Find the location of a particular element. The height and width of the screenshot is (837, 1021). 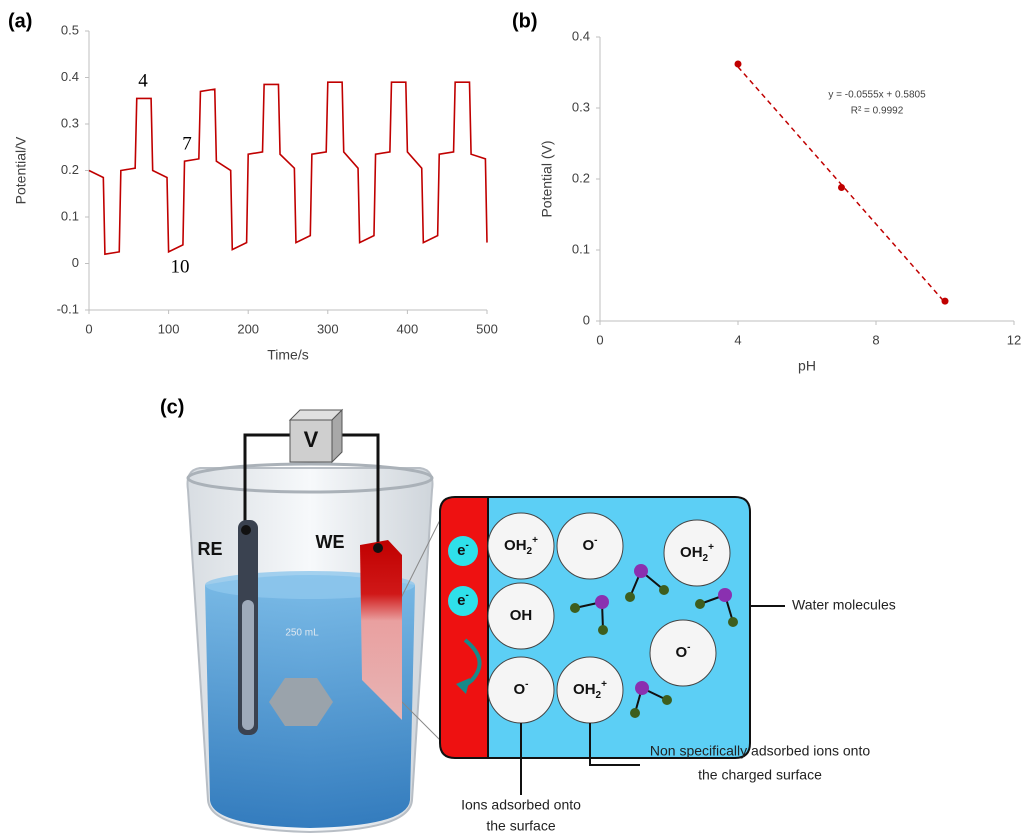

electrode-label: WE is located at coordinates (330, 542).